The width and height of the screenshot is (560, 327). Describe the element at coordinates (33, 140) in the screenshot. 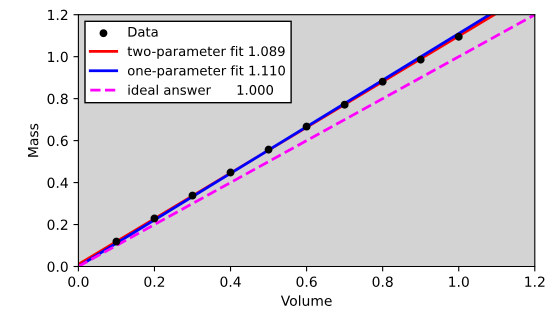

I see `y-axis-title: Mass` at that location.